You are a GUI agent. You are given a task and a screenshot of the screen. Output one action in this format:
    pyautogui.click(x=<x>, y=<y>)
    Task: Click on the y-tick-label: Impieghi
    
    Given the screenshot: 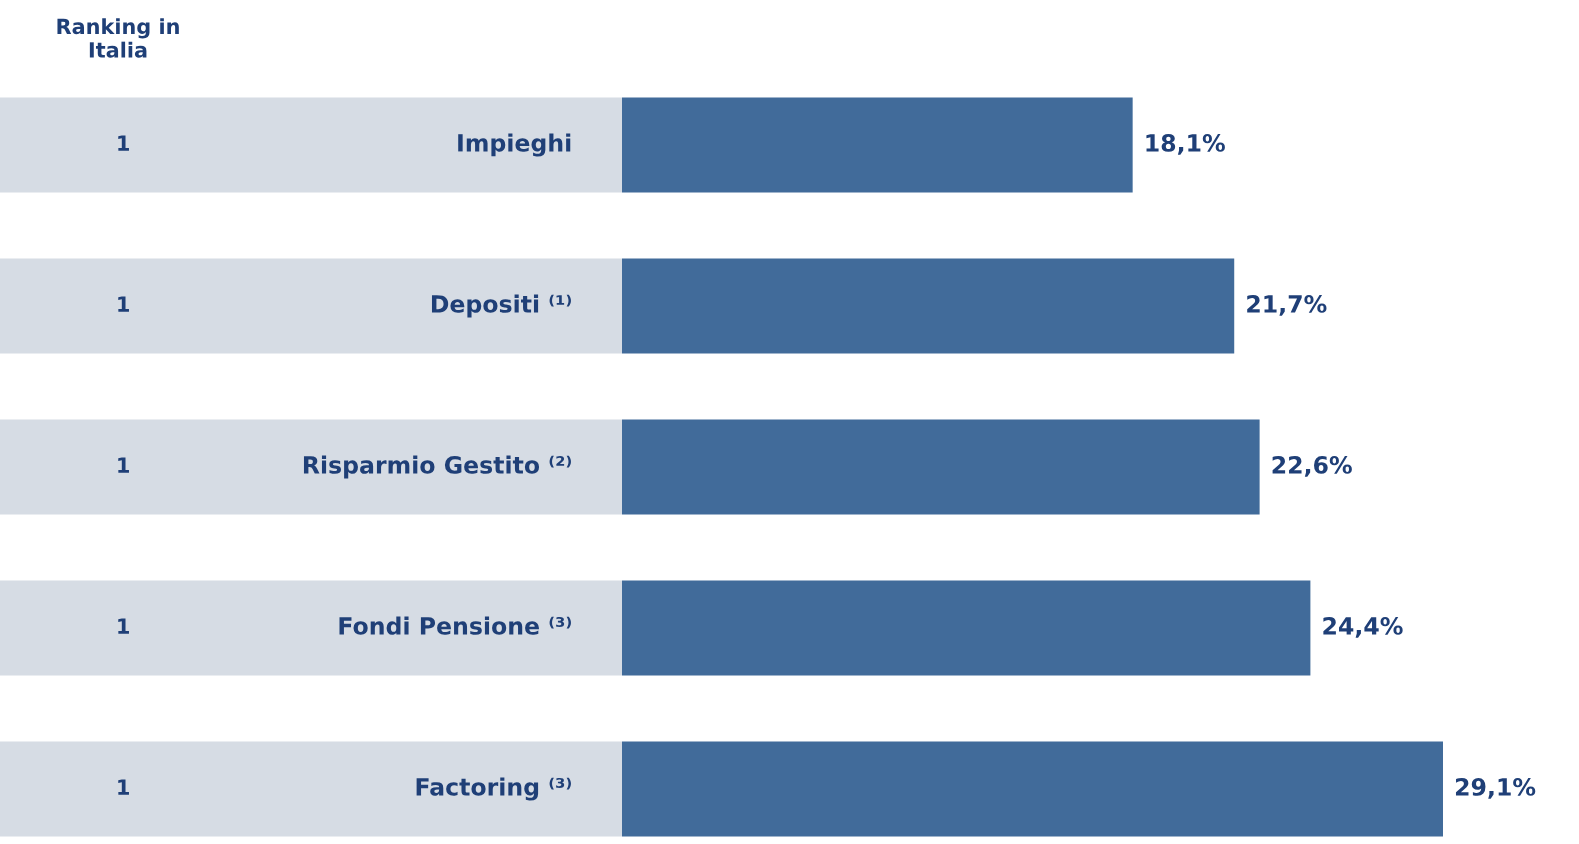 What is the action you would take?
    pyautogui.click(x=514, y=145)
    